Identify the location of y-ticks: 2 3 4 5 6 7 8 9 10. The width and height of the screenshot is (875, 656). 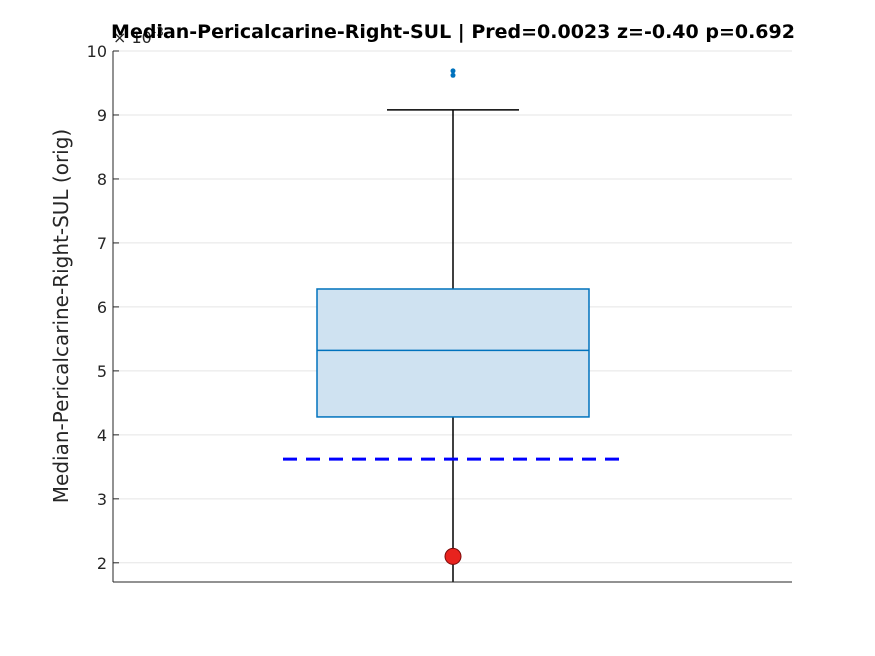
(103, 307).